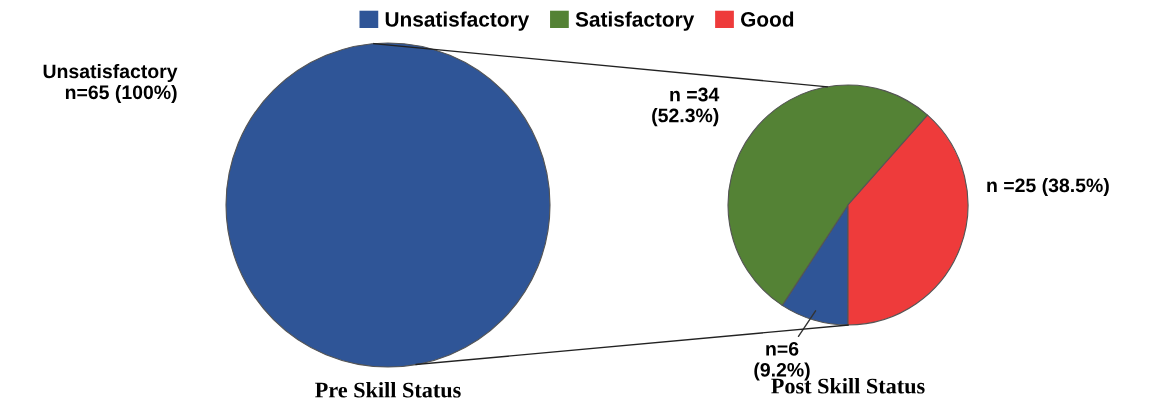 The image size is (1154, 402). What do you see at coordinates (686, 107) in the screenshot?
I see `data-label: n =34 (52.3%)` at bounding box center [686, 107].